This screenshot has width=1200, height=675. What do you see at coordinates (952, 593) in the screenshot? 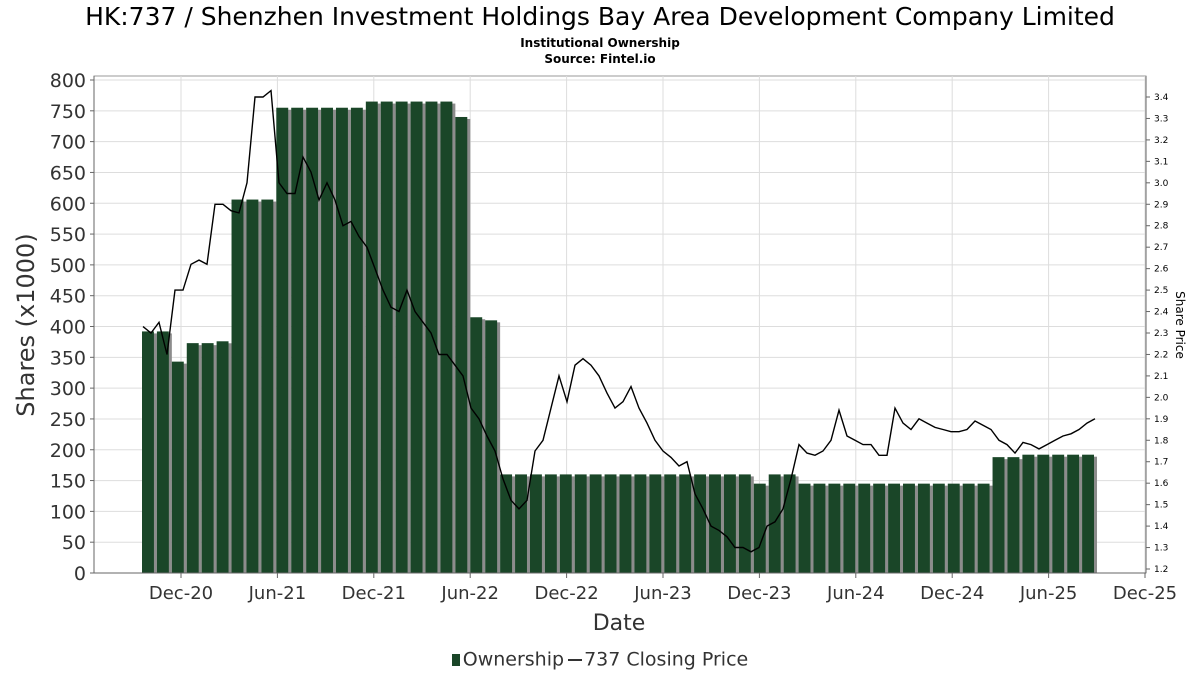
I see `x-tick-label: Dec-24` at bounding box center [952, 593].